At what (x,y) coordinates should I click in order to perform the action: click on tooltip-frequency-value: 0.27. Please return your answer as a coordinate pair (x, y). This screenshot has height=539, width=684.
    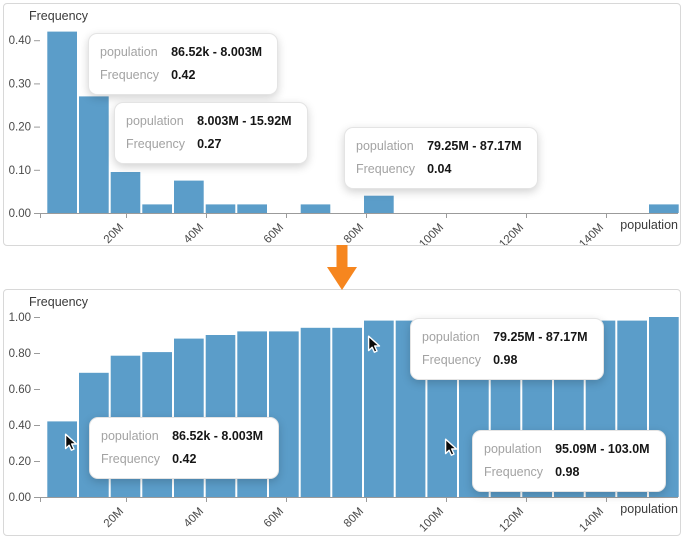
    Looking at the image, I should click on (209, 143).